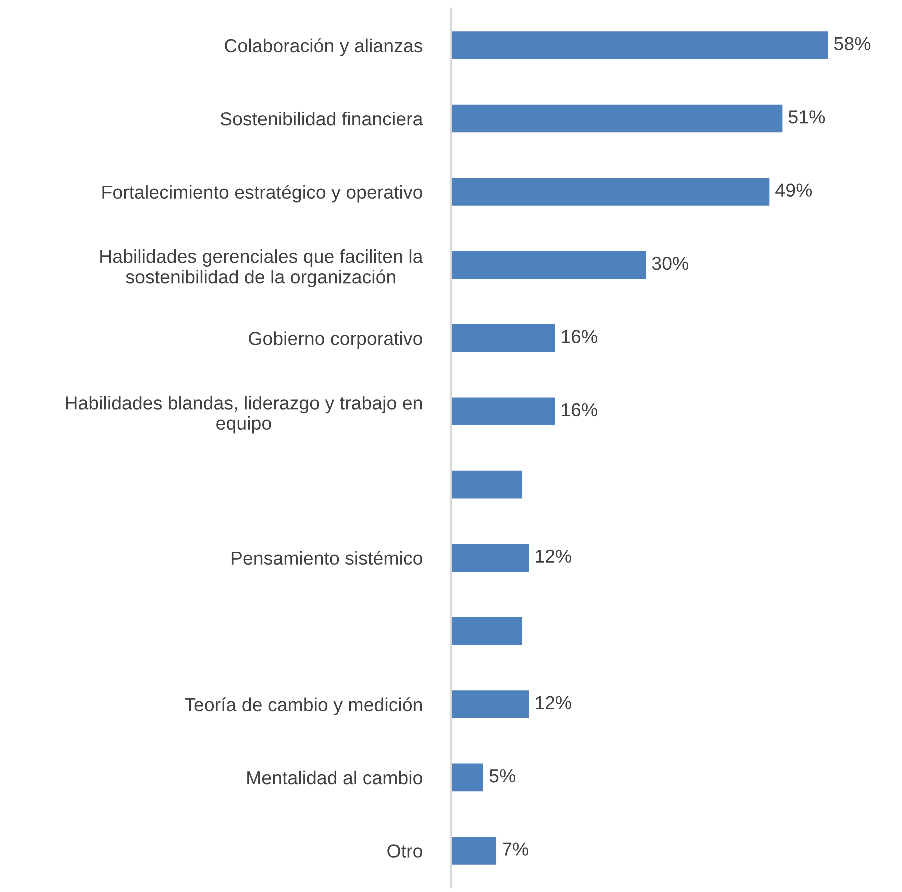 This screenshot has width=902, height=892. What do you see at coordinates (335, 341) in the screenshot?
I see `y-tick-label: Gobierno corporativo` at bounding box center [335, 341].